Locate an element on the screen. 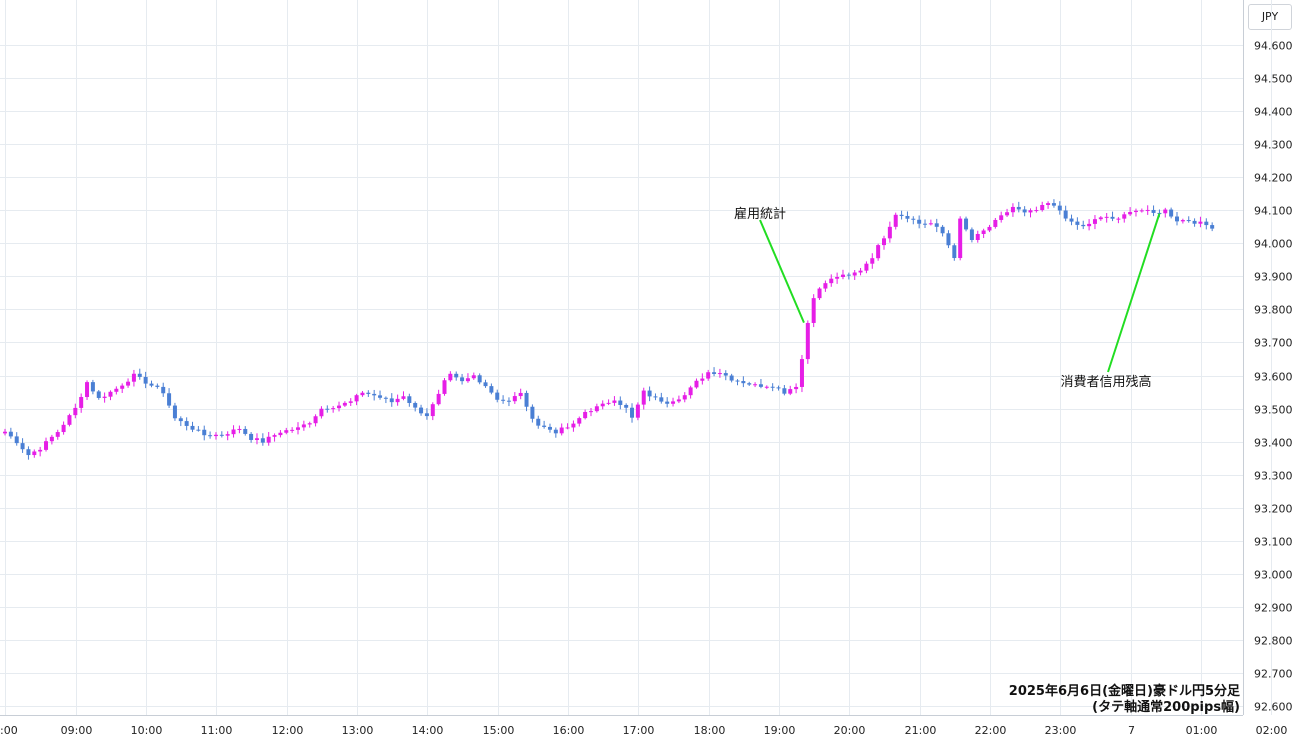 This screenshot has width=1300, height=745. x-tick-label: 17:00 is located at coordinates (639, 730).